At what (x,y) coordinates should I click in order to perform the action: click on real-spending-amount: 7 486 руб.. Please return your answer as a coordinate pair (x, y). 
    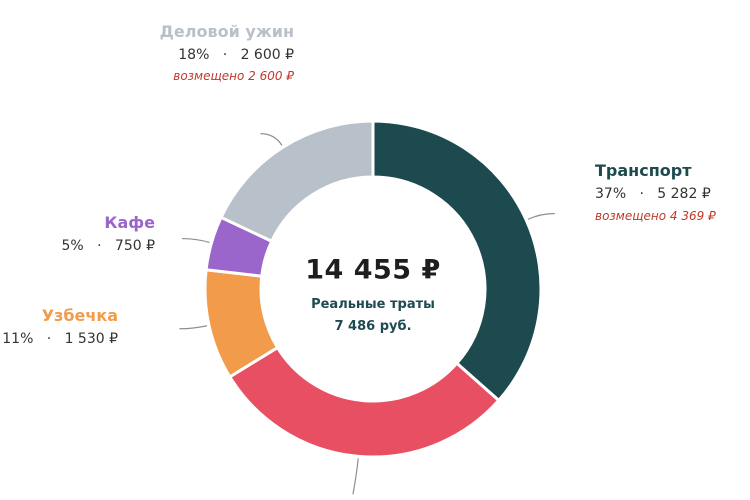
    Looking at the image, I should click on (373, 326).